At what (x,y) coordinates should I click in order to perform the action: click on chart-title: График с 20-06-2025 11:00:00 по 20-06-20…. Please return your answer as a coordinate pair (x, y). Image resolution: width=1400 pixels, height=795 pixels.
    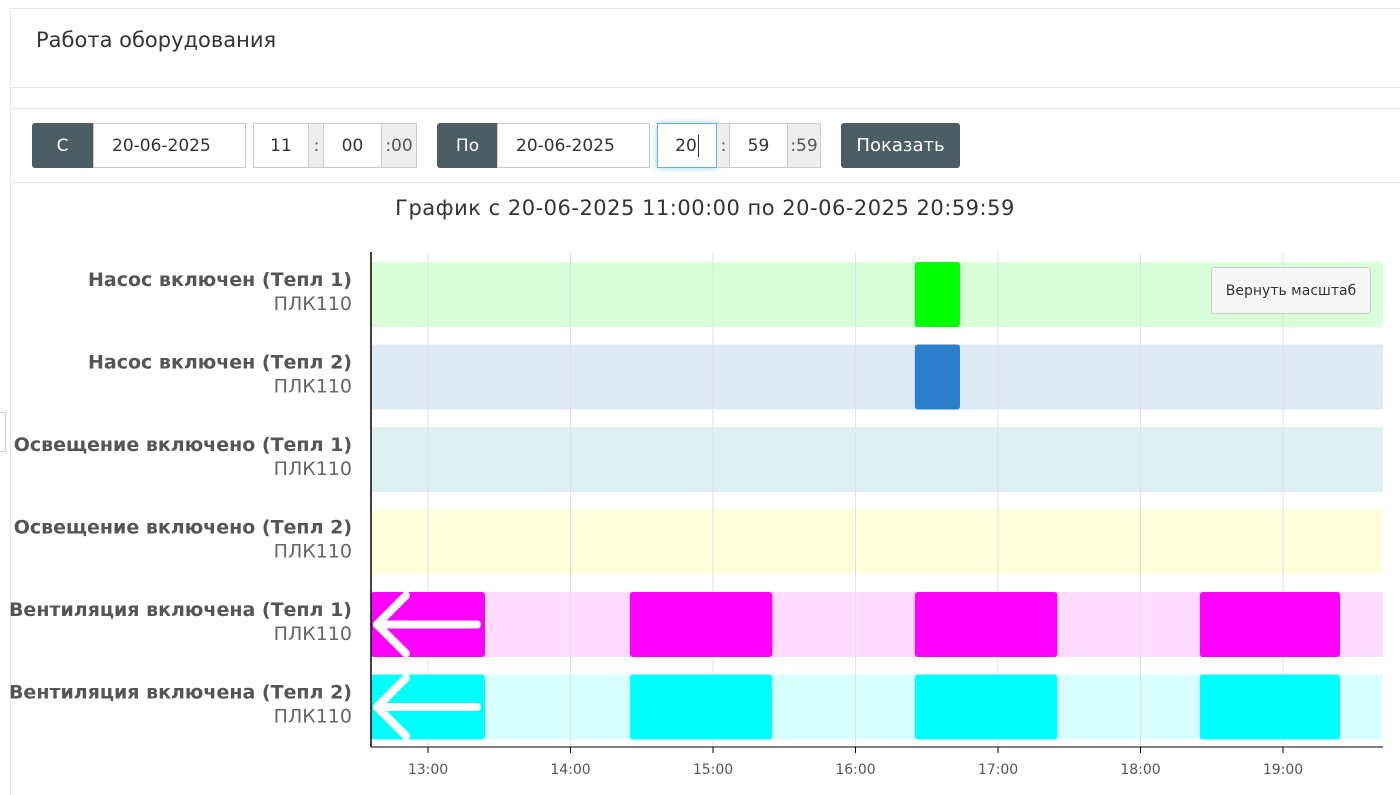
    Looking at the image, I should click on (705, 208).